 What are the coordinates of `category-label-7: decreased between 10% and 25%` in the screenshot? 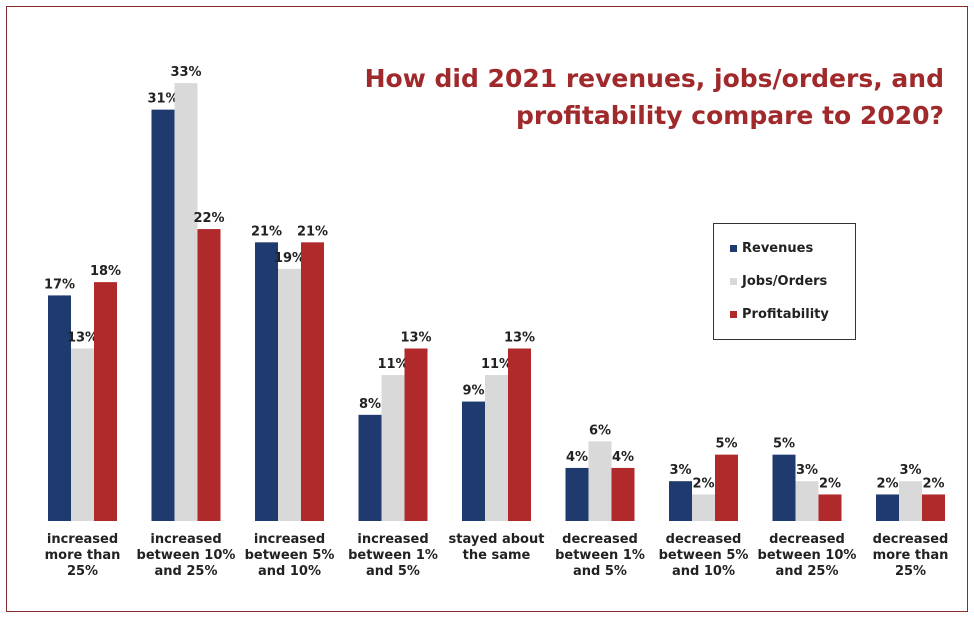 It's located at (807, 555).